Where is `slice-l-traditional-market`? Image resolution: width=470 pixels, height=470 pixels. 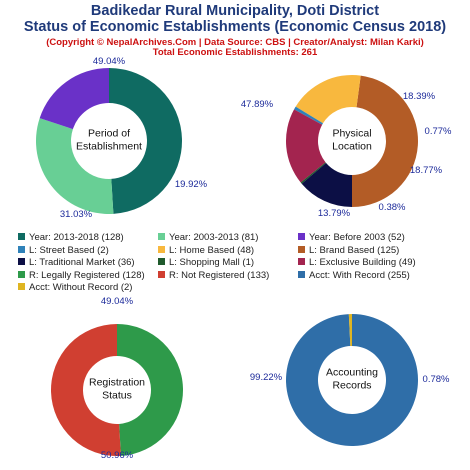
slice-l-traditional-market is located at coordinates (326, 185).